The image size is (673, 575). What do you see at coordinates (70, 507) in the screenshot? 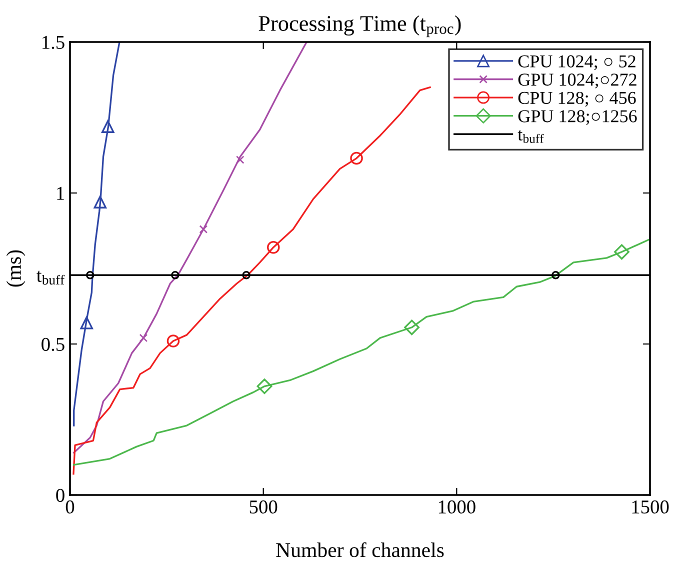
I see `x-tick-label: 0` at bounding box center [70, 507].